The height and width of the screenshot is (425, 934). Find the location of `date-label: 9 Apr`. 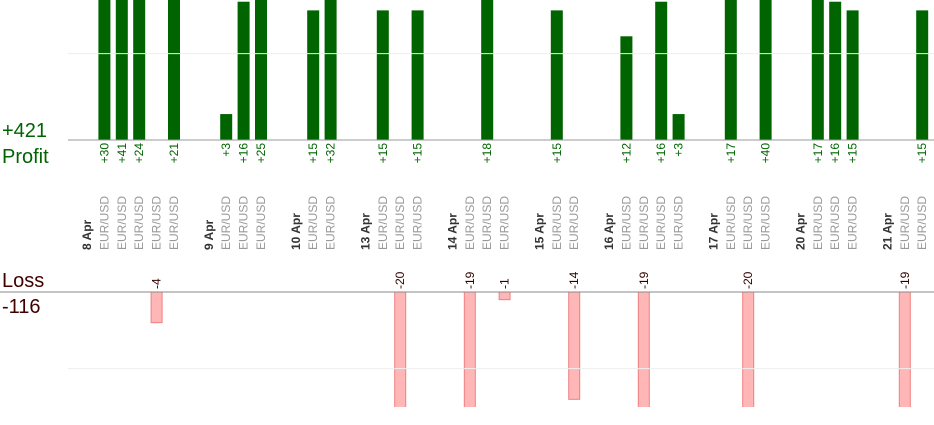

date-label: 9 Apr is located at coordinates (209, 234).